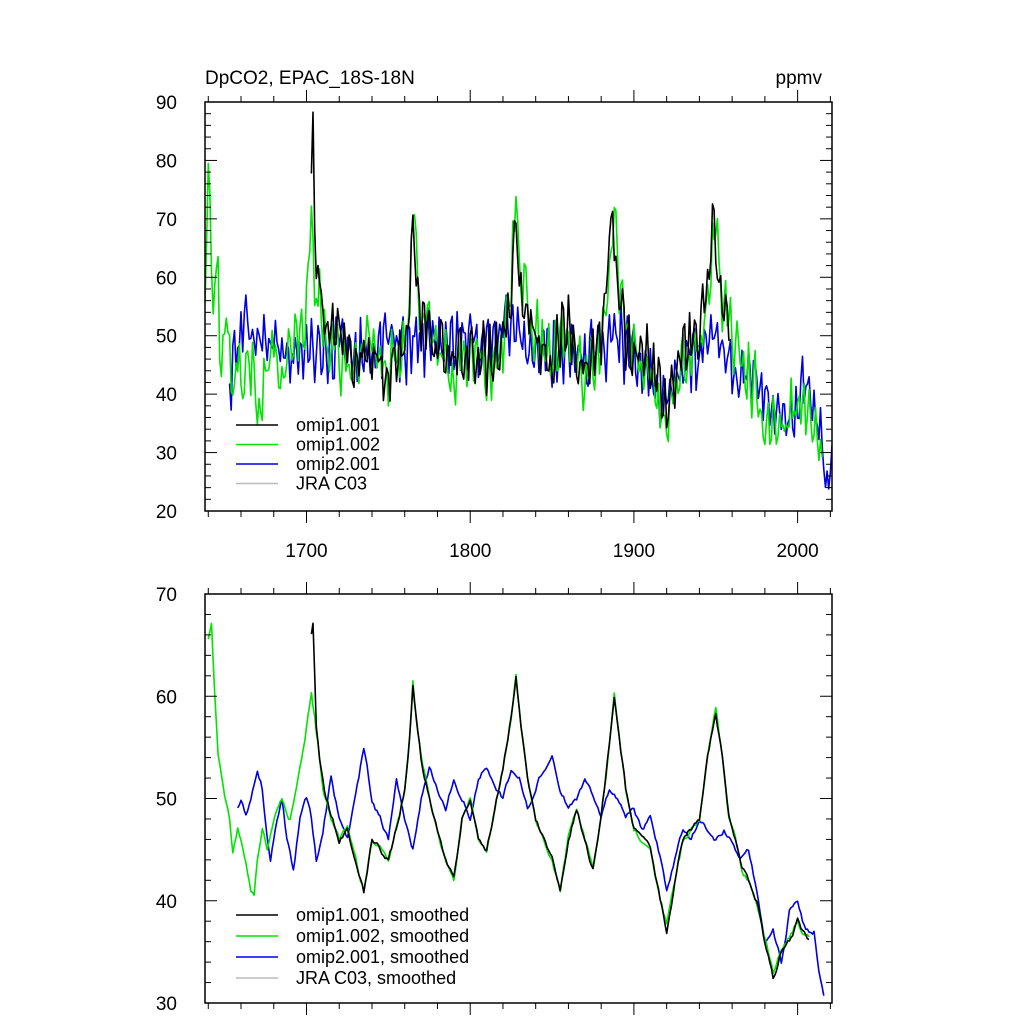 Image resolution: width=1024 pixels, height=1024 pixels. What do you see at coordinates (306, 551) in the screenshot?
I see `x-tick-label: 1700` at bounding box center [306, 551].